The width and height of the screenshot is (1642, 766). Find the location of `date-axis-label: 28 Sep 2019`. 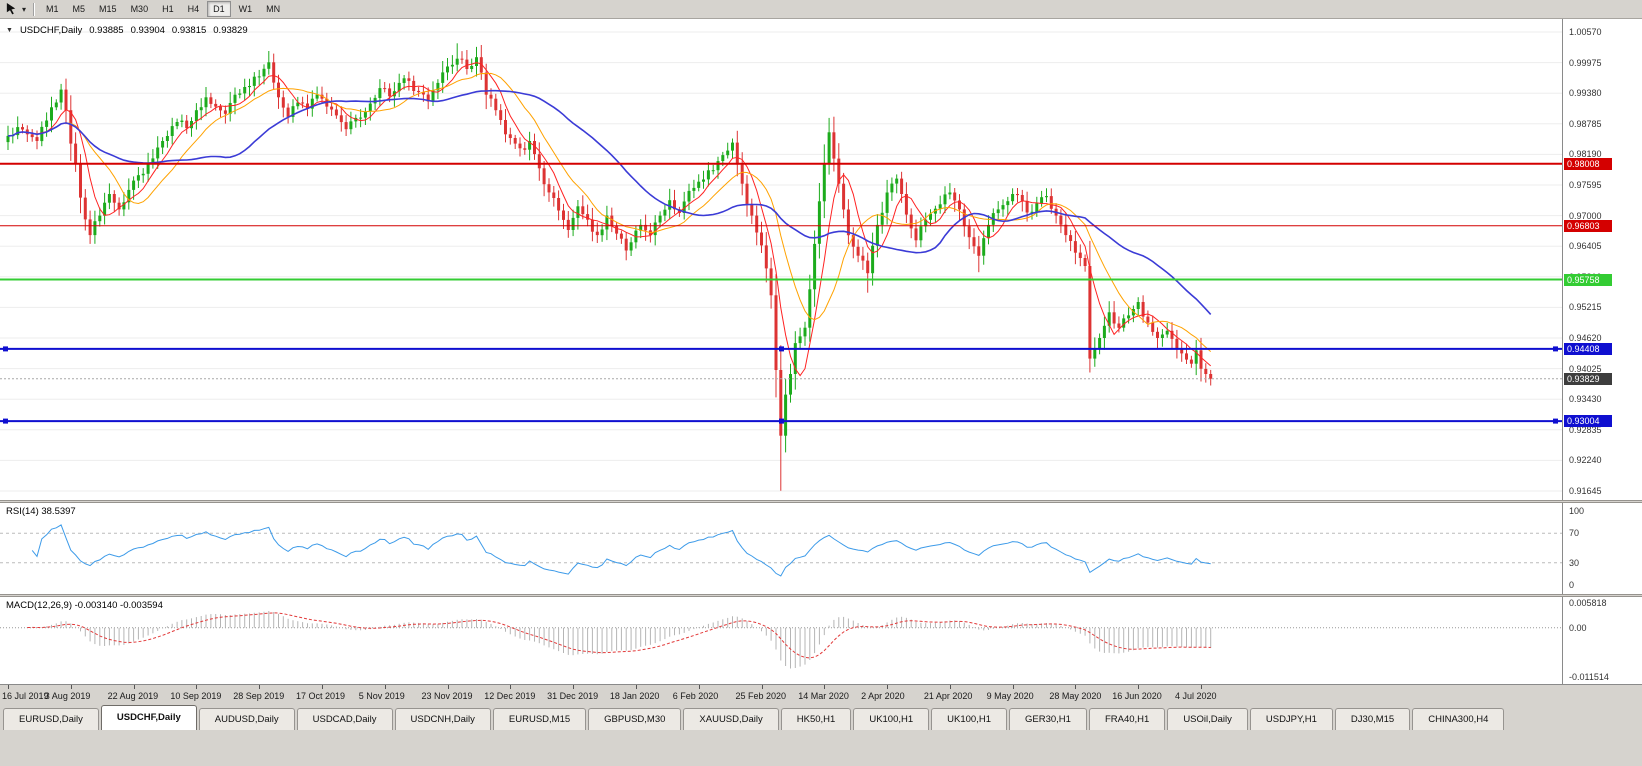

date-axis-label: 28 Sep 2019 is located at coordinates (259, 696).